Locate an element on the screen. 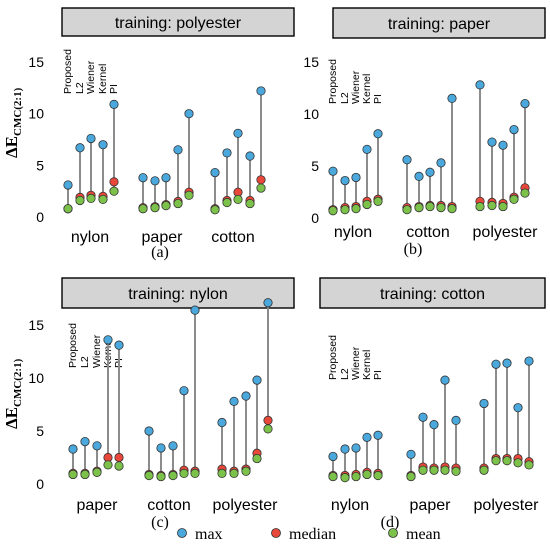 The height and width of the screenshot is (548, 550). y-tick-label: 0 is located at coordinates (315, 218).